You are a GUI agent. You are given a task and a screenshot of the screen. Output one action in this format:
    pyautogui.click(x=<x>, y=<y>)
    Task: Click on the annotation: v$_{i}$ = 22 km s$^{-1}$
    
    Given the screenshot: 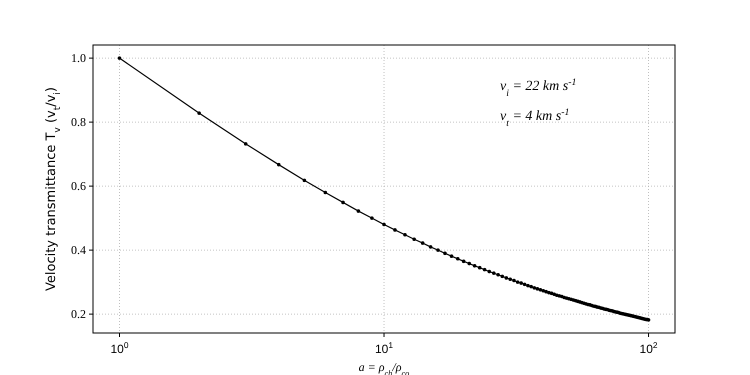 What is the action you would take?
    pyautogui.click(x=538, y=87)
    